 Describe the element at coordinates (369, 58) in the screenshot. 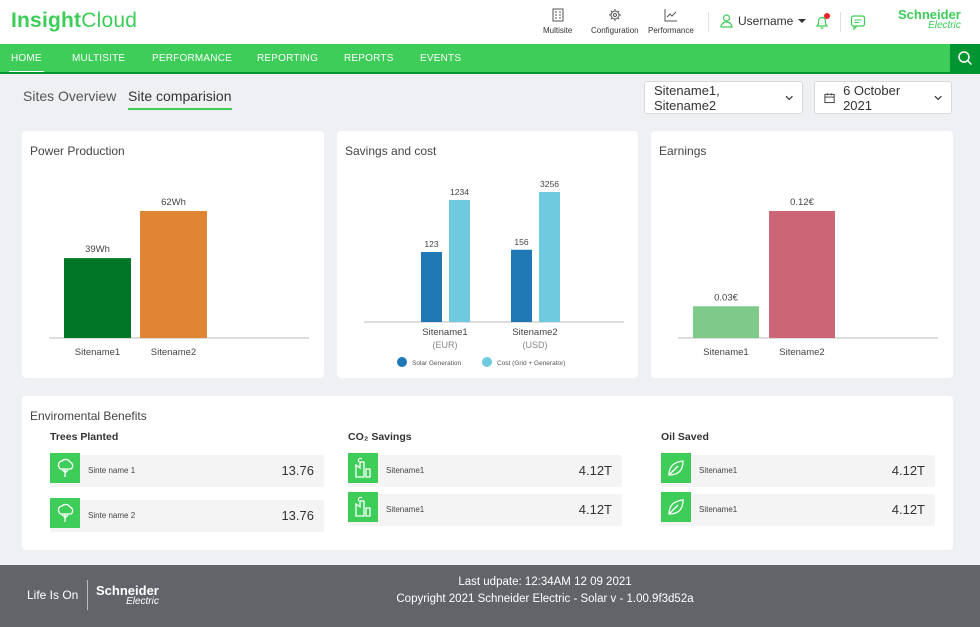

I see `nav-reports: REPORTS` at that location.